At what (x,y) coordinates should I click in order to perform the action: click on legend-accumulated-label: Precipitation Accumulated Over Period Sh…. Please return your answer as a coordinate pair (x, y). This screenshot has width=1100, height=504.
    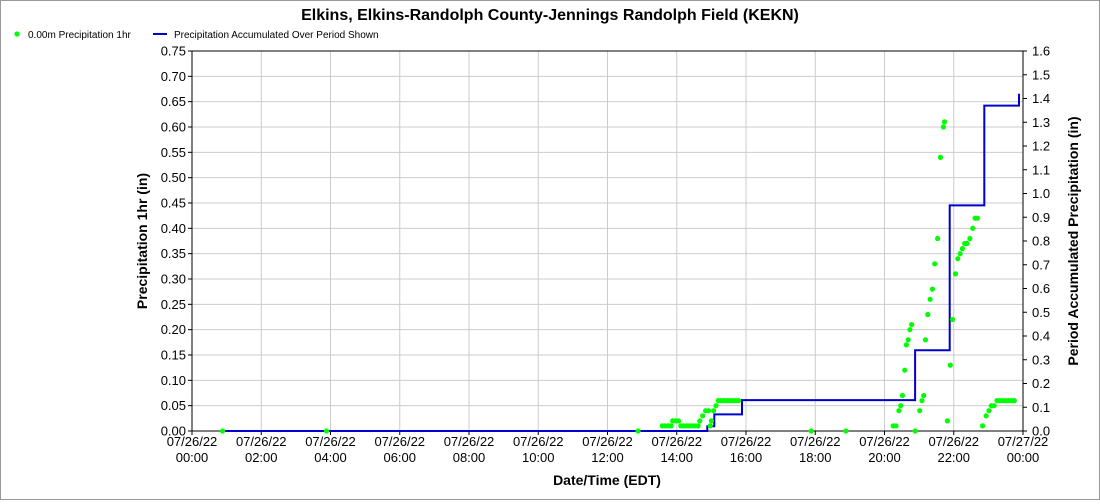
    Looking at the image, I should click on (276, 35).